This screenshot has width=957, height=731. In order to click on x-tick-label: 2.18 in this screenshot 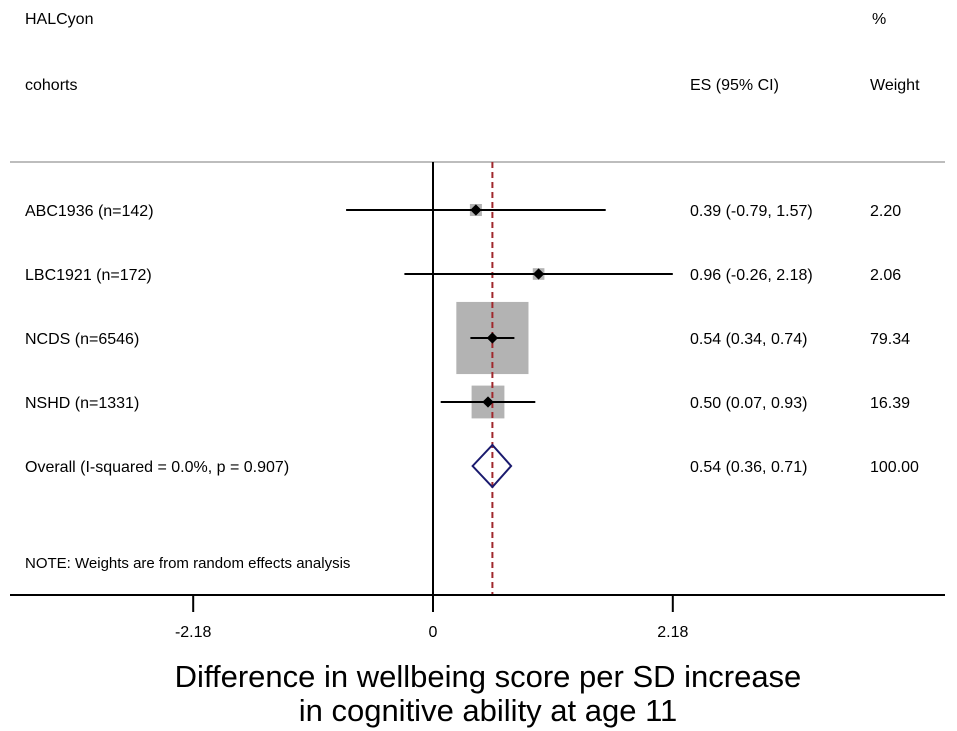, I will do `click(672, 632)`.